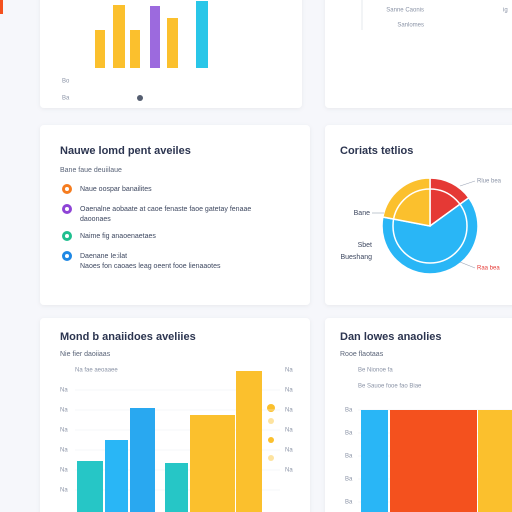  Describe the element at coordinates (390, 387) in the screenshot. I see `note: Be Sauoe fooe fao Biae` at that location.